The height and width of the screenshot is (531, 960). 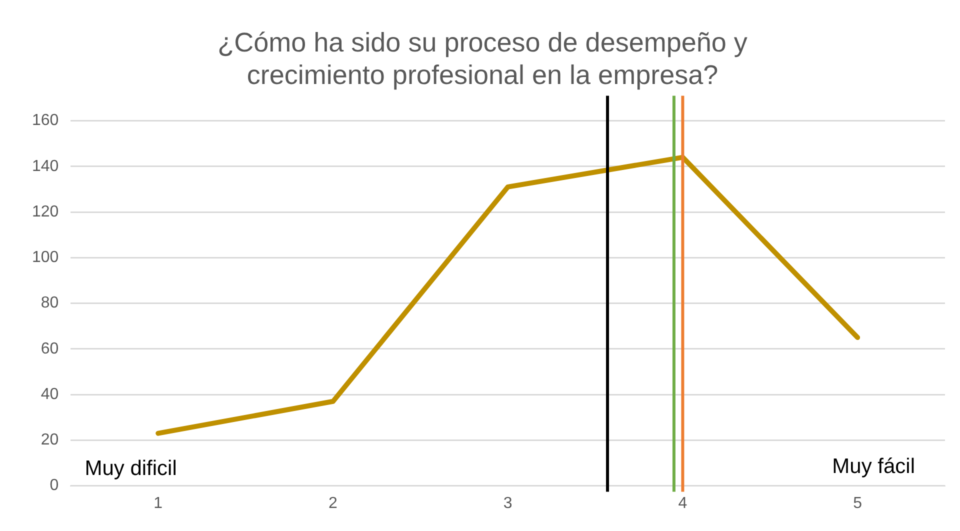 What do you see at coordinates (45, 211) in the screenshot?
I see `y-tick-label: 120` at bounding box center [45, 211].